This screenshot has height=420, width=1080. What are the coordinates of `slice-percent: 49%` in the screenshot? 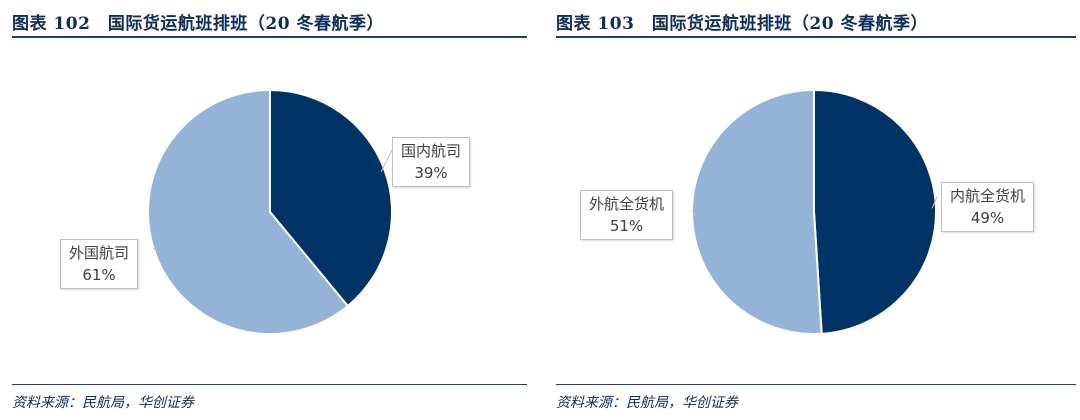 It's located at (987, 218).